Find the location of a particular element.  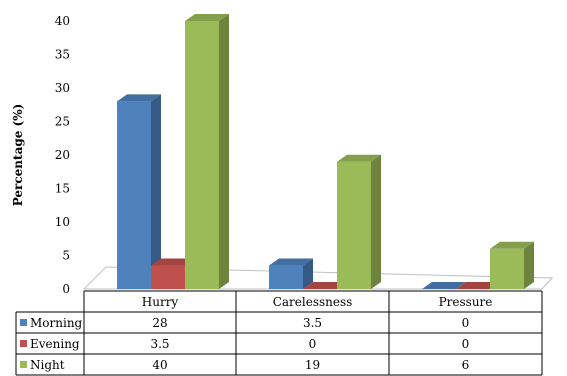

bar-evening-carelessness is located at coordinates (325, 285).